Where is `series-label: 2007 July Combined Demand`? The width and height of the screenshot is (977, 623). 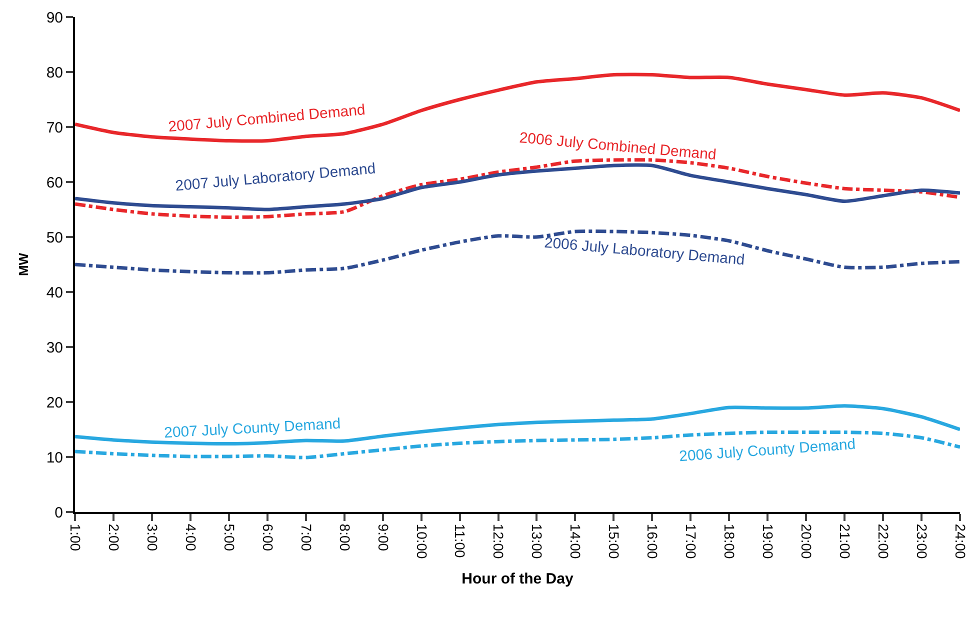
series-label: 2007 July Combined Demand is located at coordinates (267, 118).